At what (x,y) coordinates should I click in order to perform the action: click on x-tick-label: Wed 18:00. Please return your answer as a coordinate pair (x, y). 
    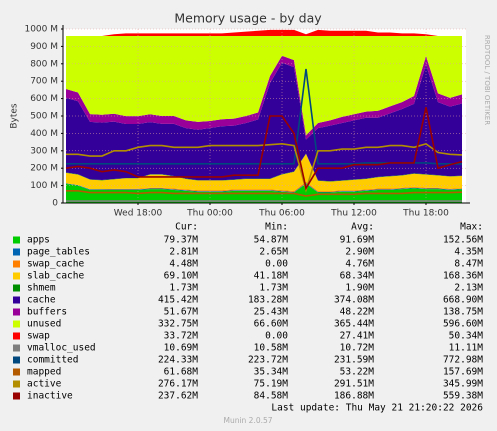
    Looking at the image, I should click on (138, 214).